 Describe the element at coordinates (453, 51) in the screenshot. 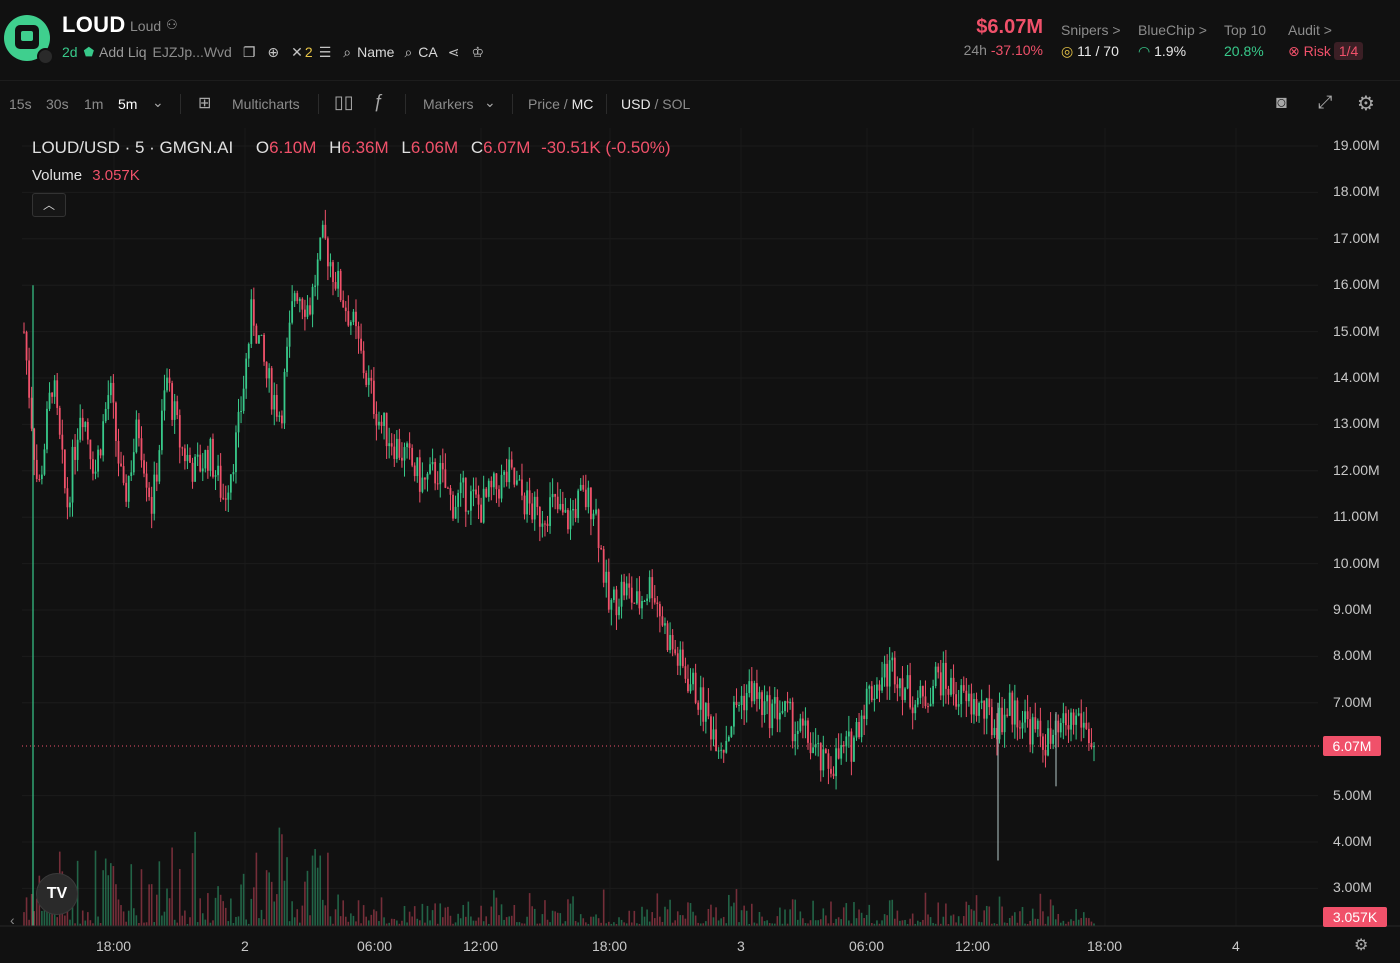

I see `share-icon: ⋖` at that location.